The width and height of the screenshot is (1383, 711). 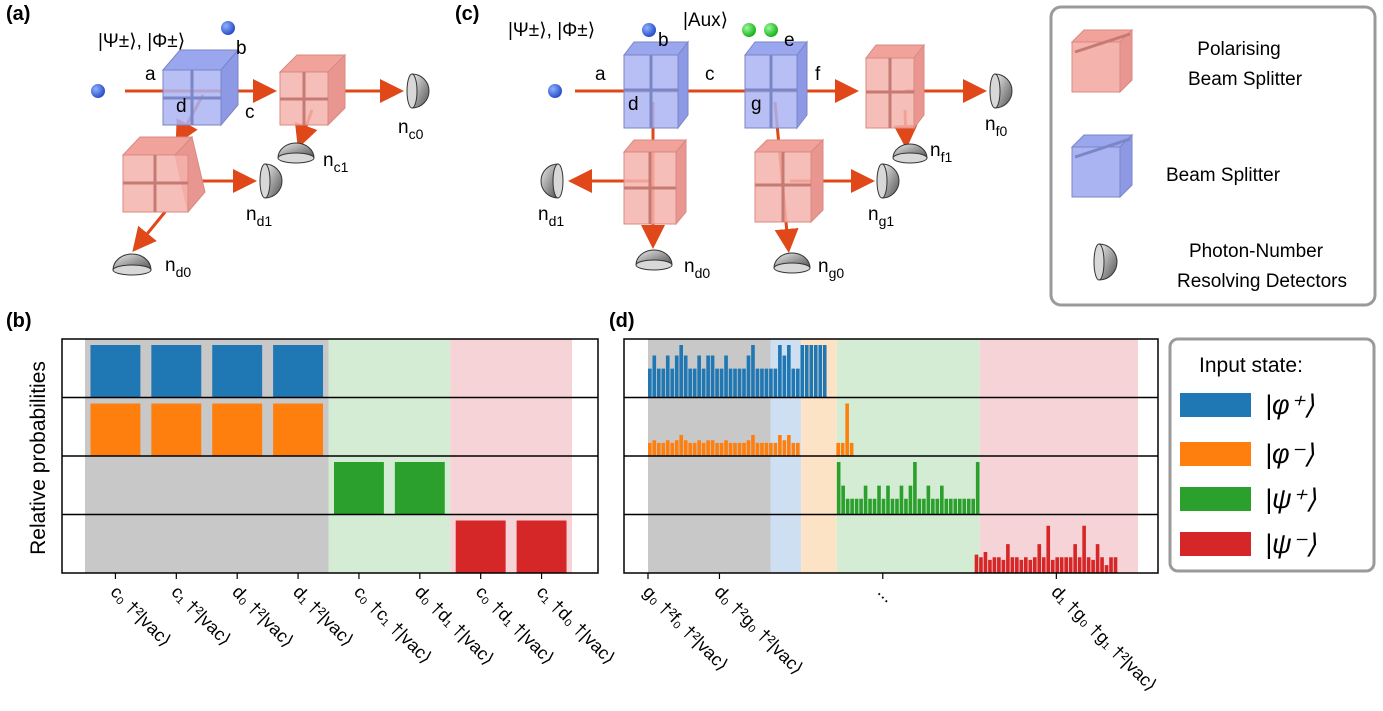 What do you see at coordinates (341, 167) in the screenshot?
I see `detector-sub: c1` at bounding box center [341, 167].